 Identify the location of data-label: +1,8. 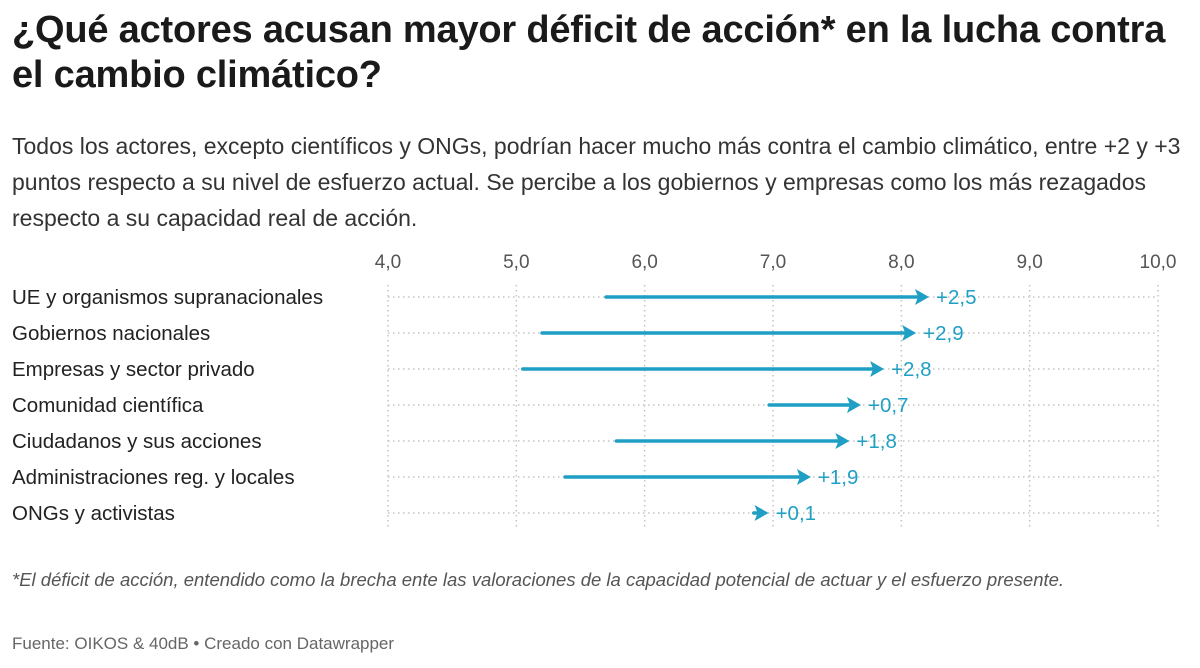
(876, 441).